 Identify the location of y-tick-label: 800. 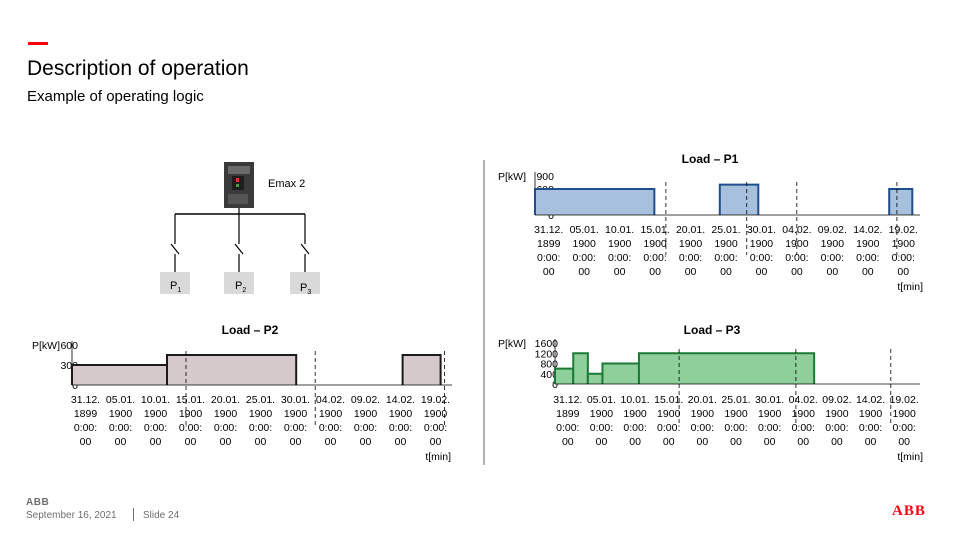
(549, 365).